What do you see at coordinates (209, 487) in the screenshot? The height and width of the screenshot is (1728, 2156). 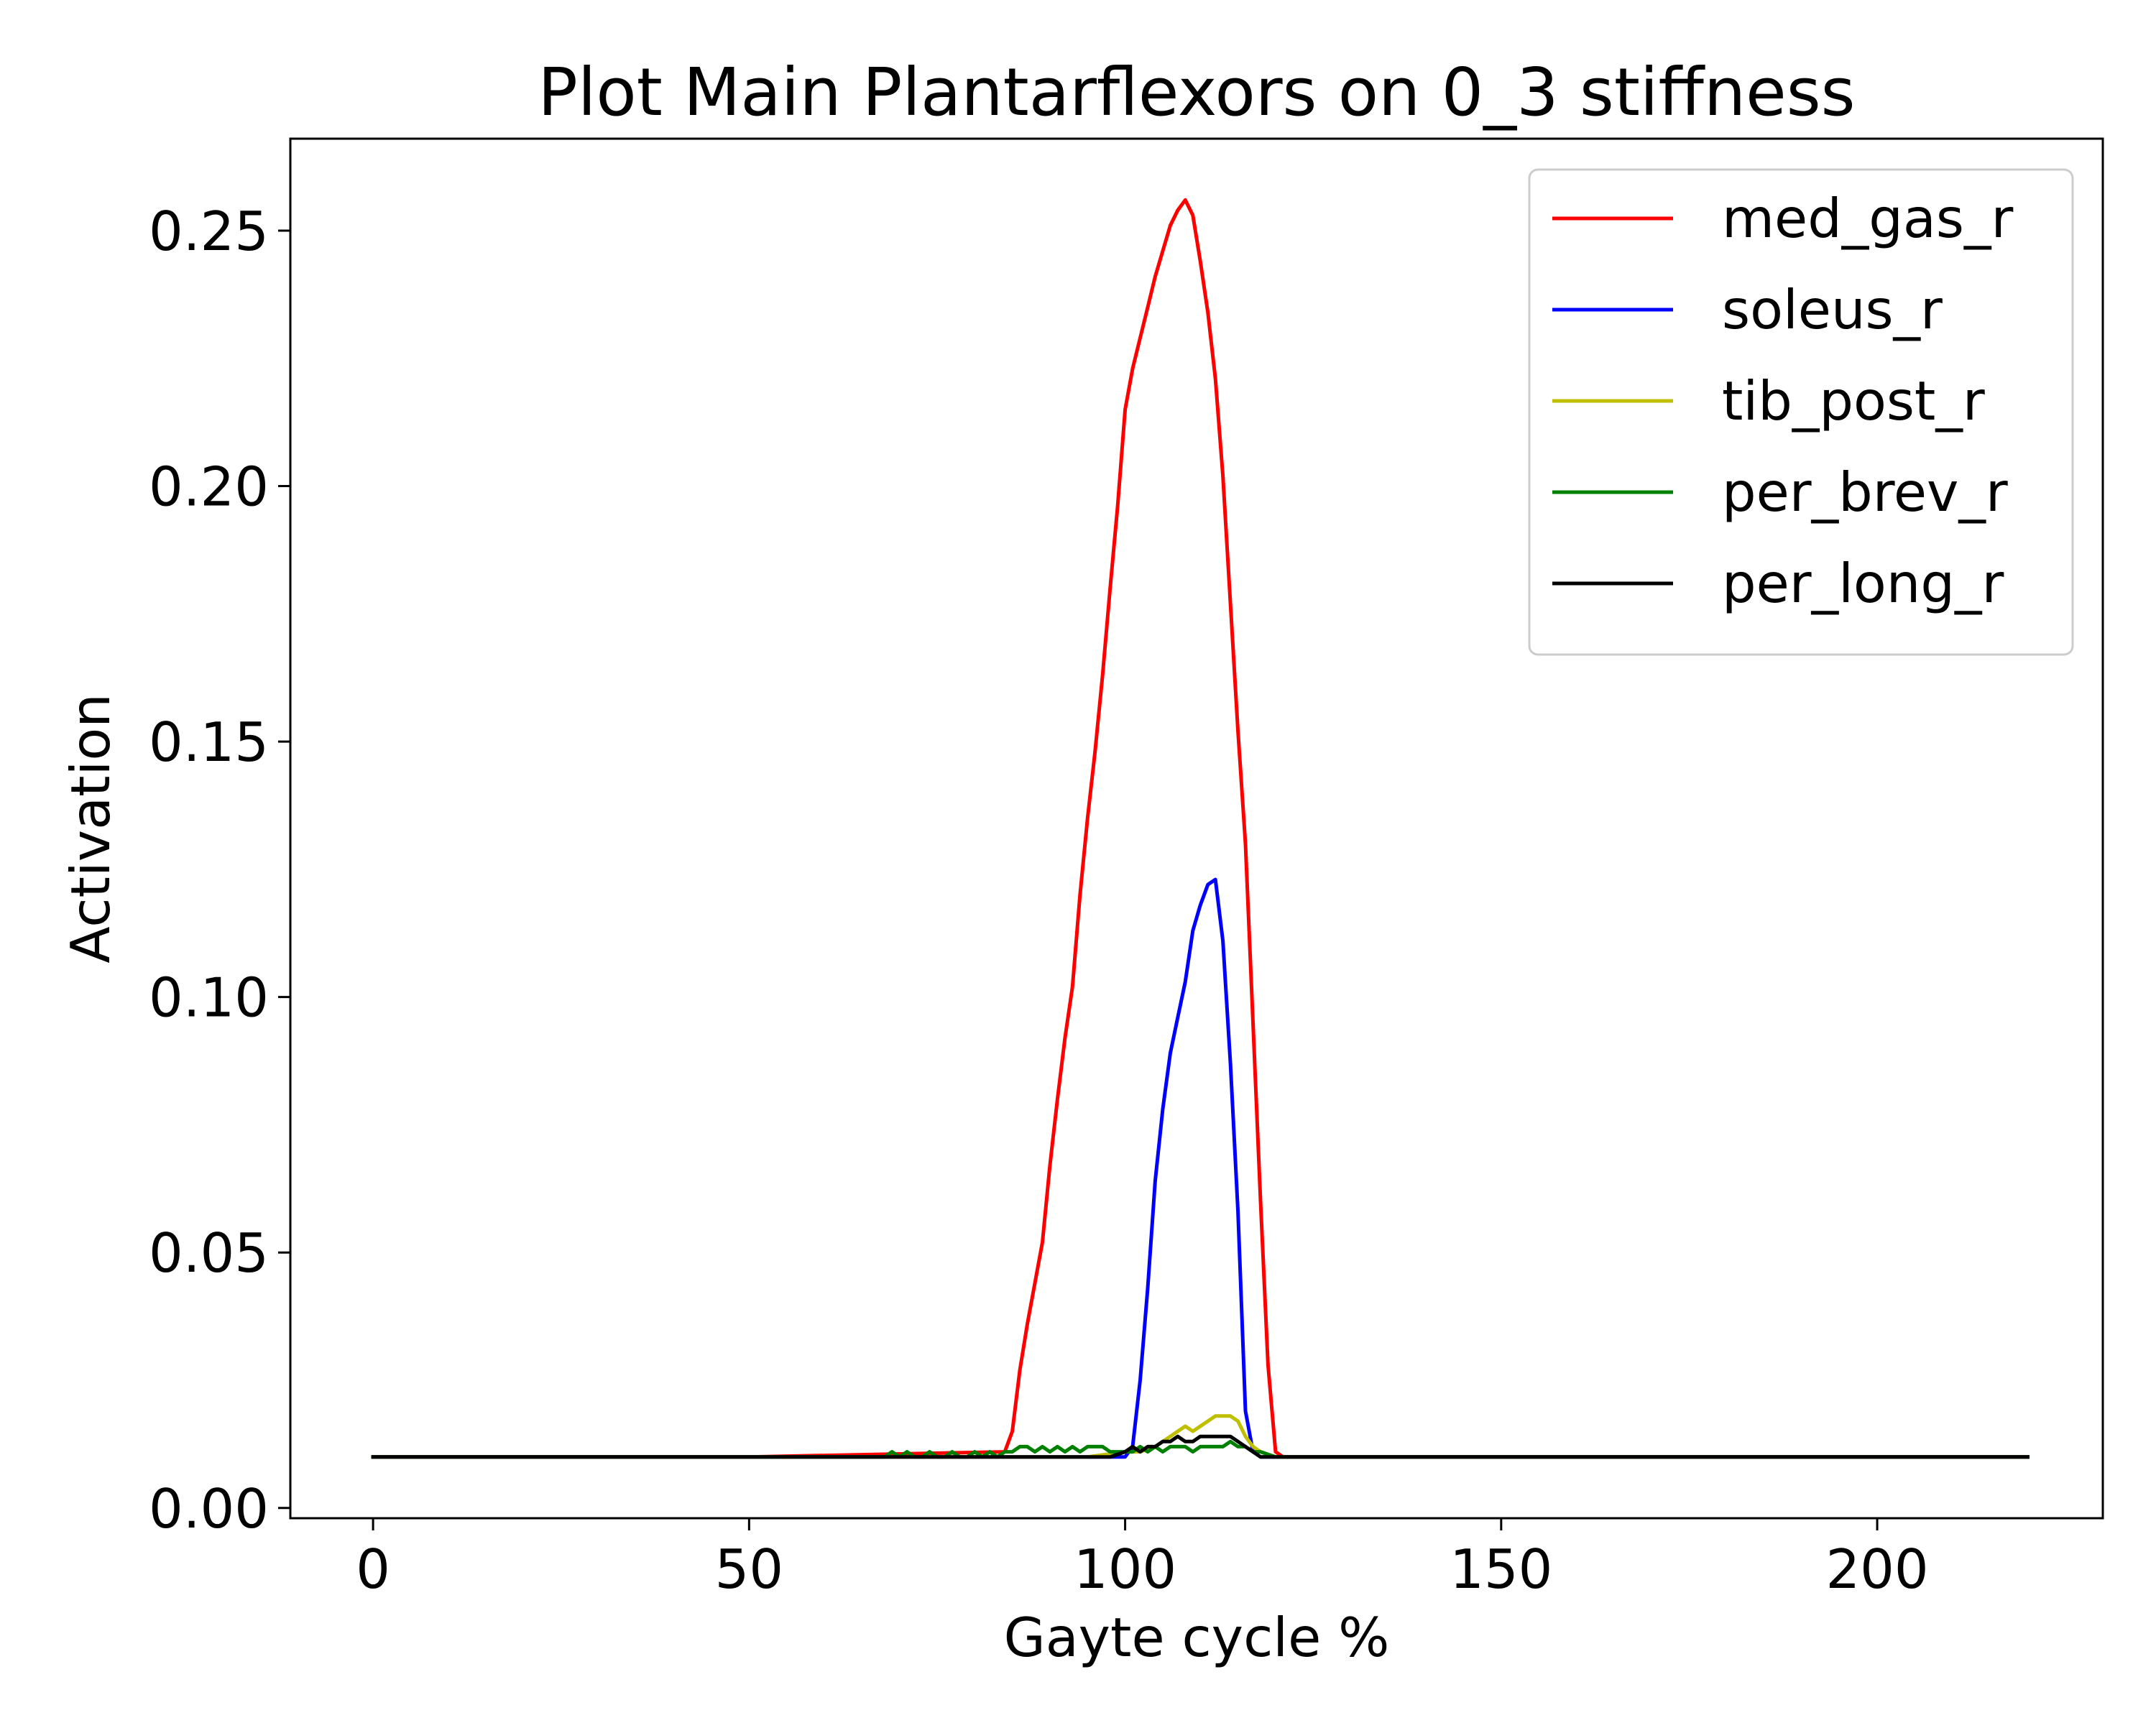 I see `y-tick-label: 0.20` at bounding box center [209, 487].